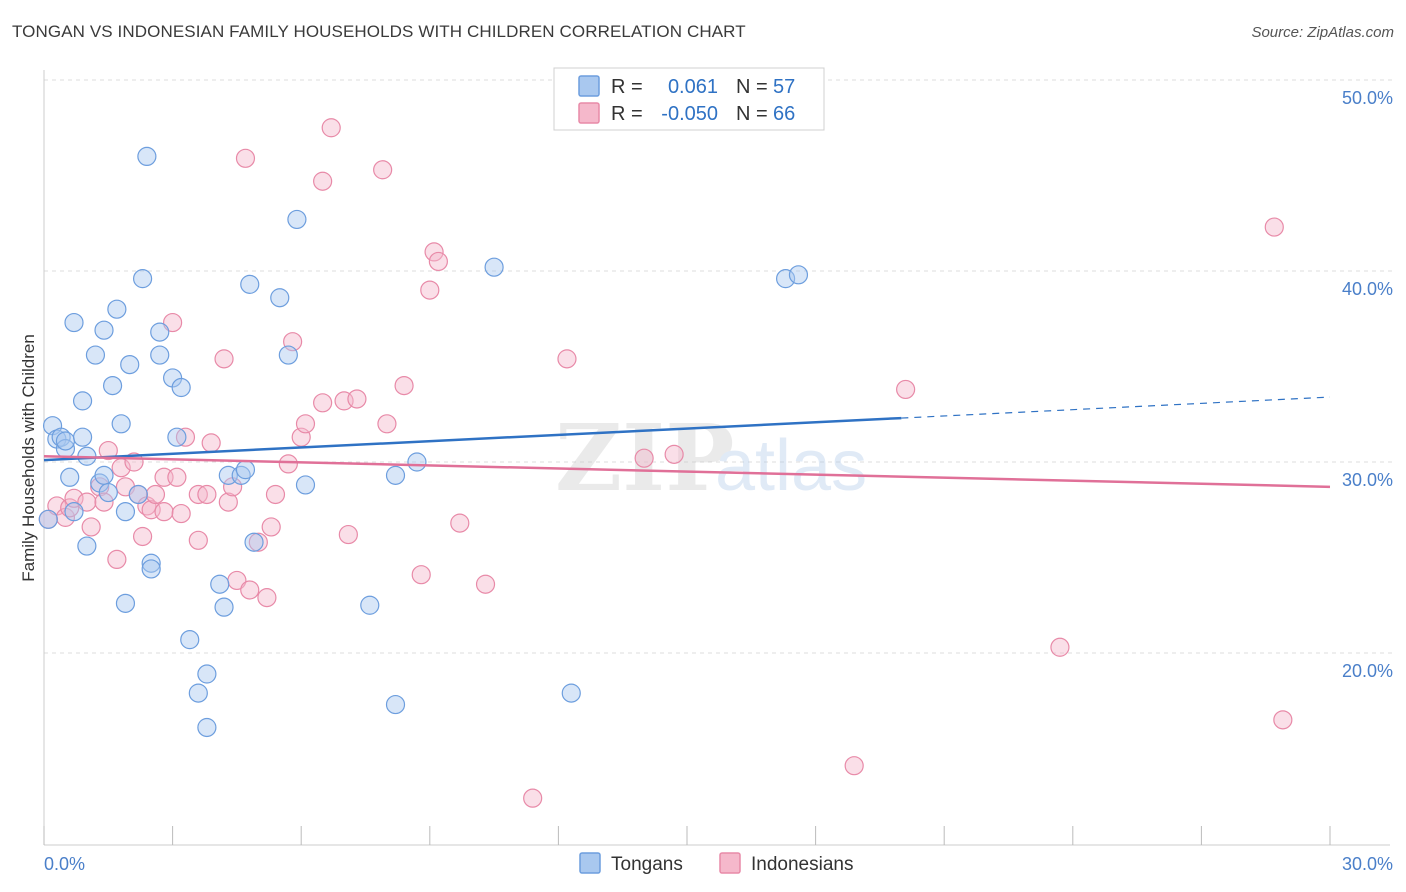 This screenshot has height=892, width=1406. I want to click on x-tick-label: 0.0%, so click(64, 864).